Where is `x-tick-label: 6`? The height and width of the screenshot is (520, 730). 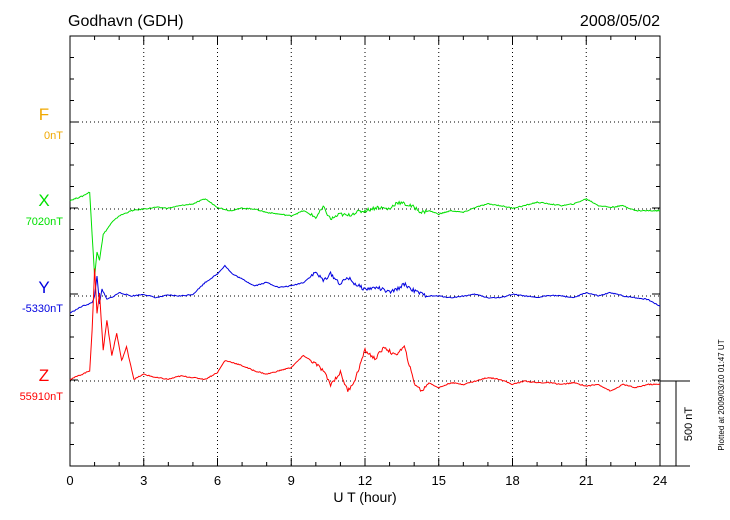 x-tick-label: 6 is located at coordinates (217, 480).